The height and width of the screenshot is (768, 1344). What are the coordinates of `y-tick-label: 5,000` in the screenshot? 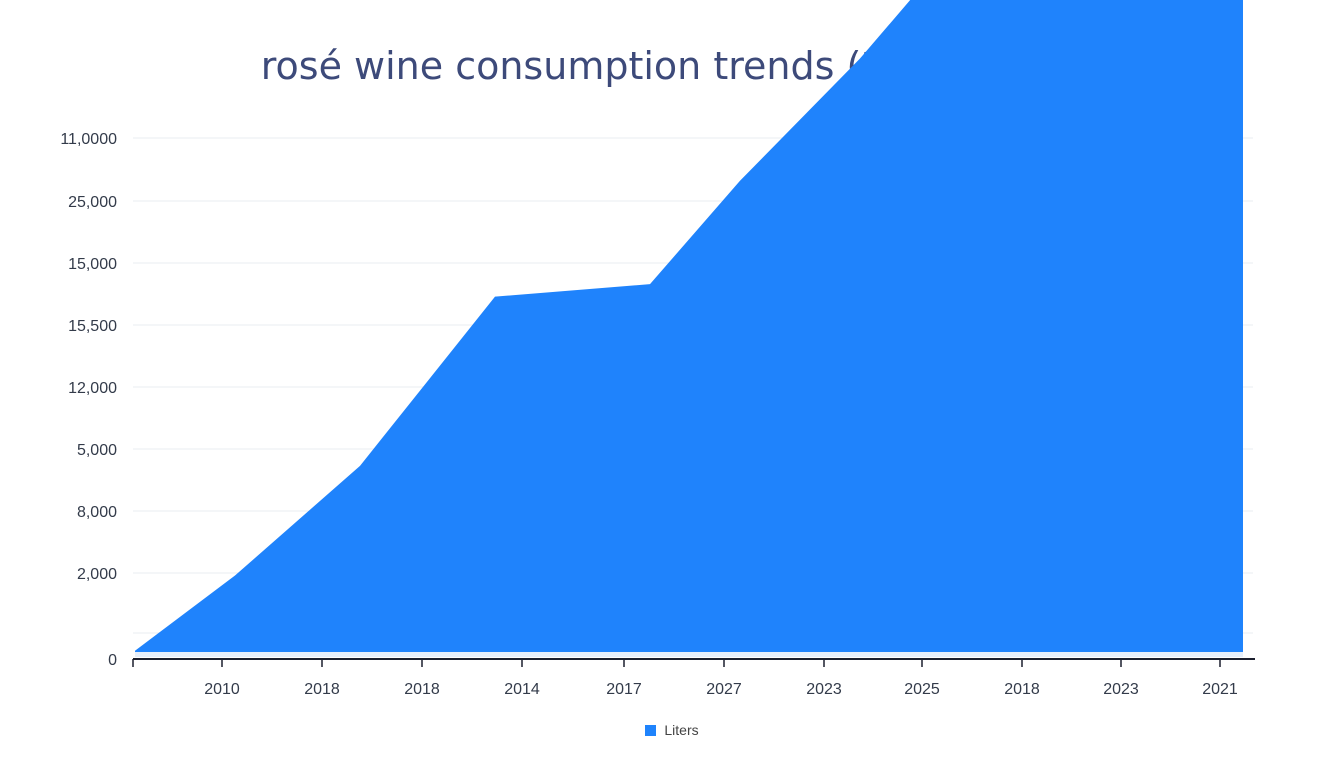 It's located at (97, 450).